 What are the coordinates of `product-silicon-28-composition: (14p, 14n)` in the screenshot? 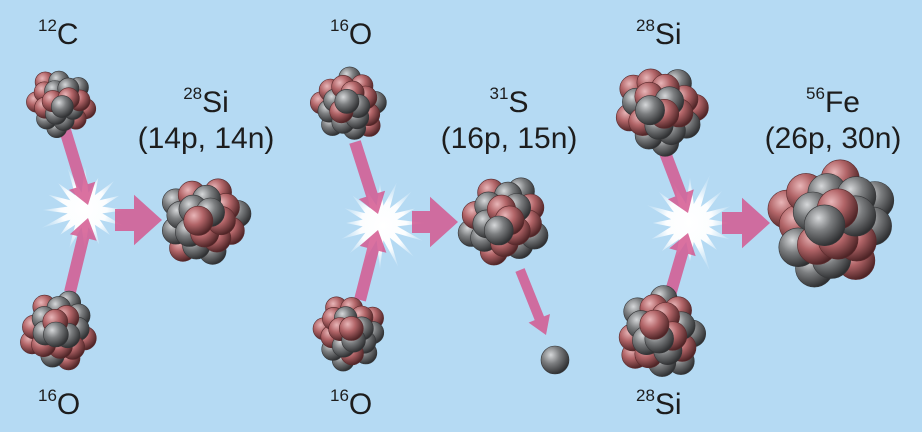 It's located at (206, 138).